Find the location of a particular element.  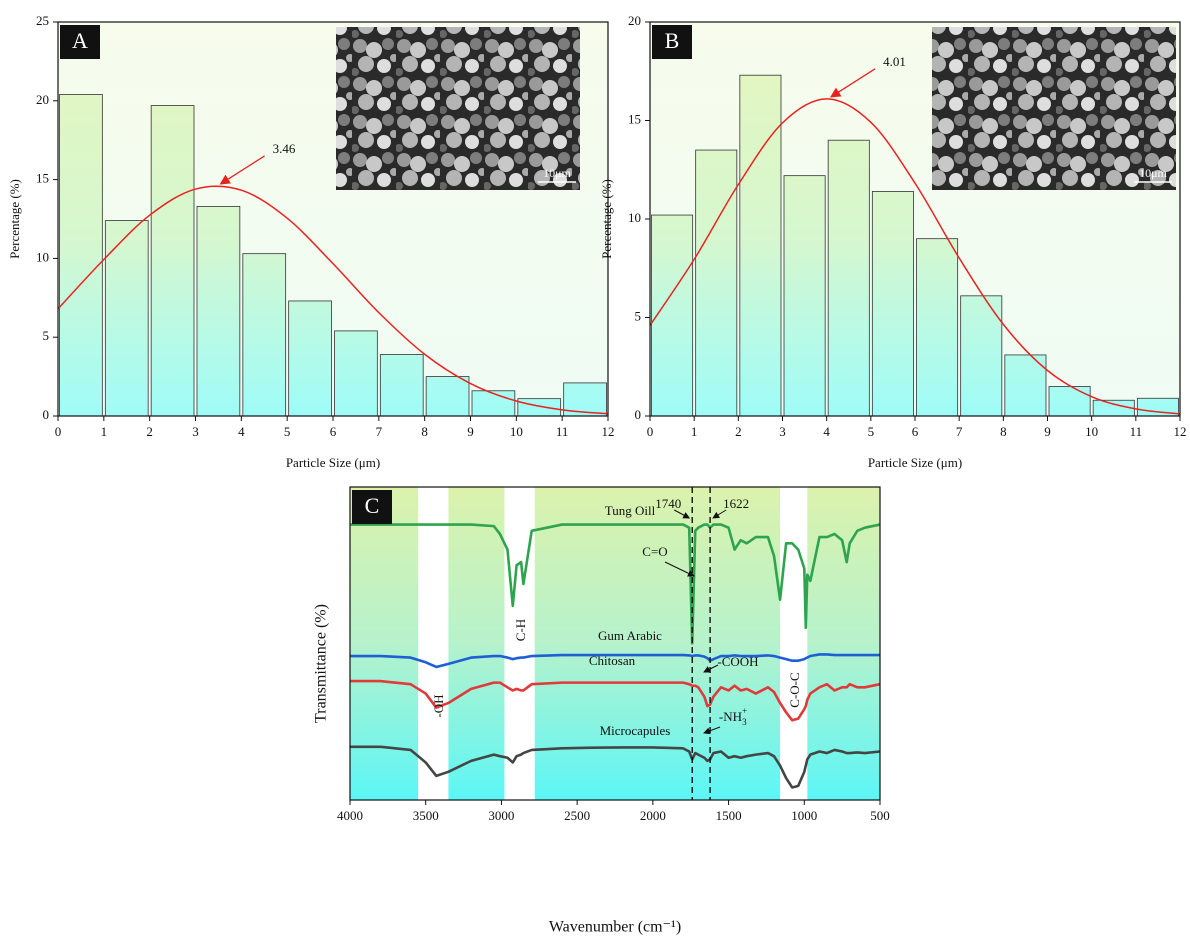

band is located at coordinates (433, 643).